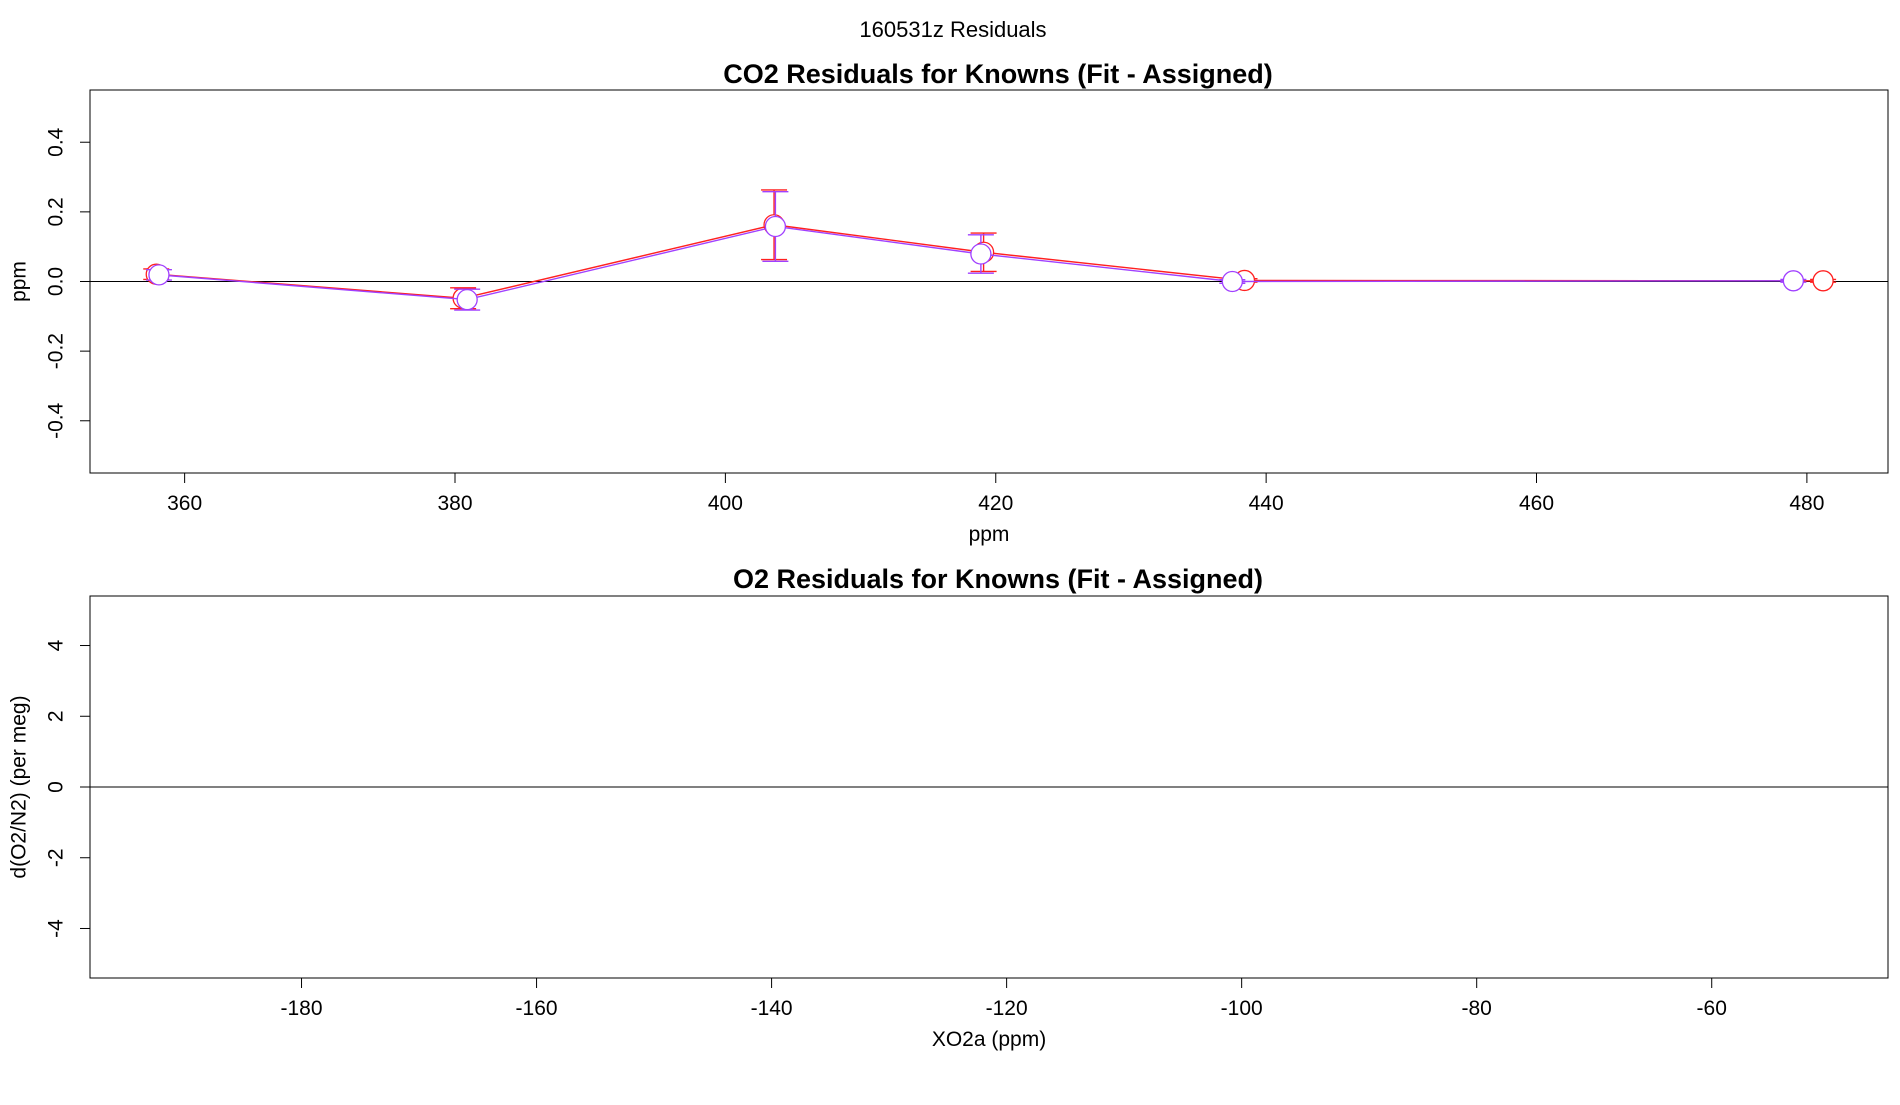 The image size is (1900, 1105). Describe the element at coordinates (56, 420) in the screenshot. I see `co2-y-tick-label: -0.4` at that location.